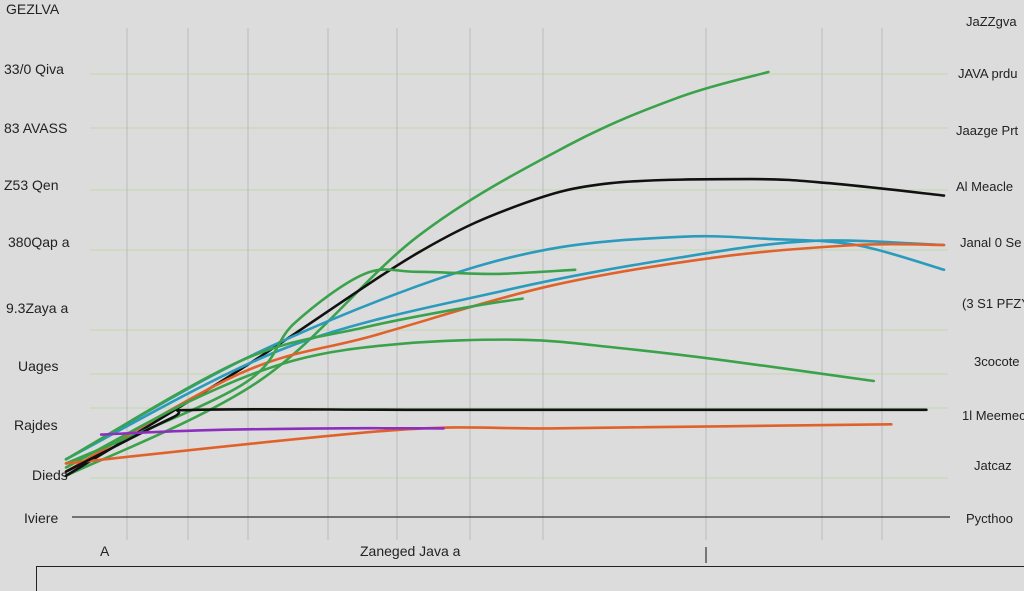 The width and height of the screenshot is (1024, 591). I want to click on x-axis-left-label: A, so click(105, 551).